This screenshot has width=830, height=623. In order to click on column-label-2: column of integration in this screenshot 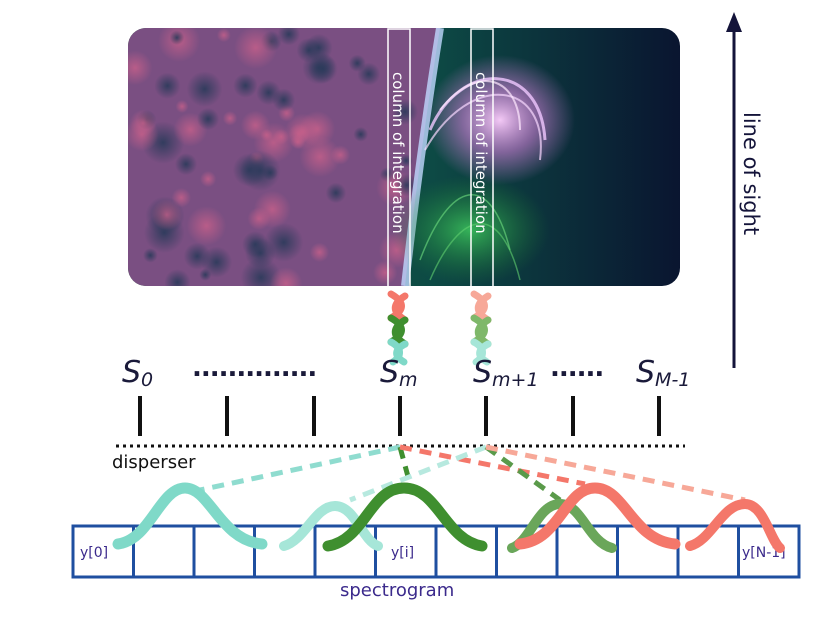, I will do `click(481, 153)`.